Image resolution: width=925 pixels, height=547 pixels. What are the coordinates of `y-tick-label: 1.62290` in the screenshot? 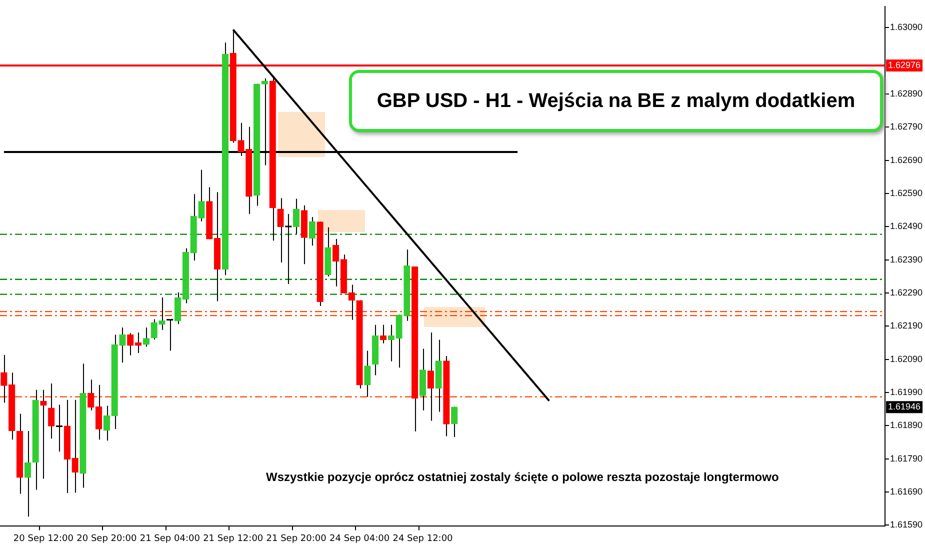 It's located at (906, 292).